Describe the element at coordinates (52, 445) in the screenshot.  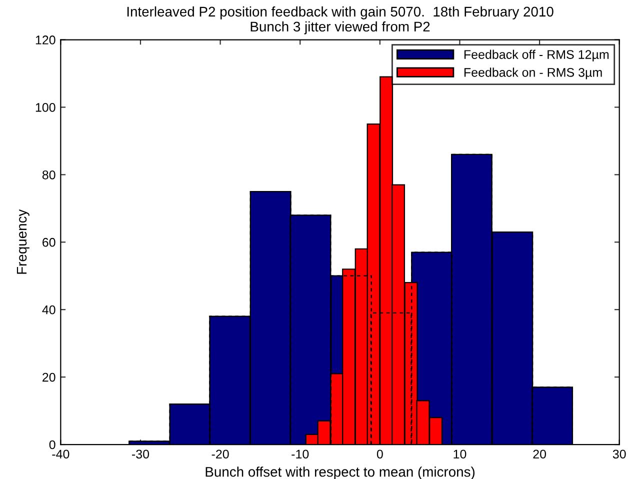
I see `y-tick-label: 0` at that location.